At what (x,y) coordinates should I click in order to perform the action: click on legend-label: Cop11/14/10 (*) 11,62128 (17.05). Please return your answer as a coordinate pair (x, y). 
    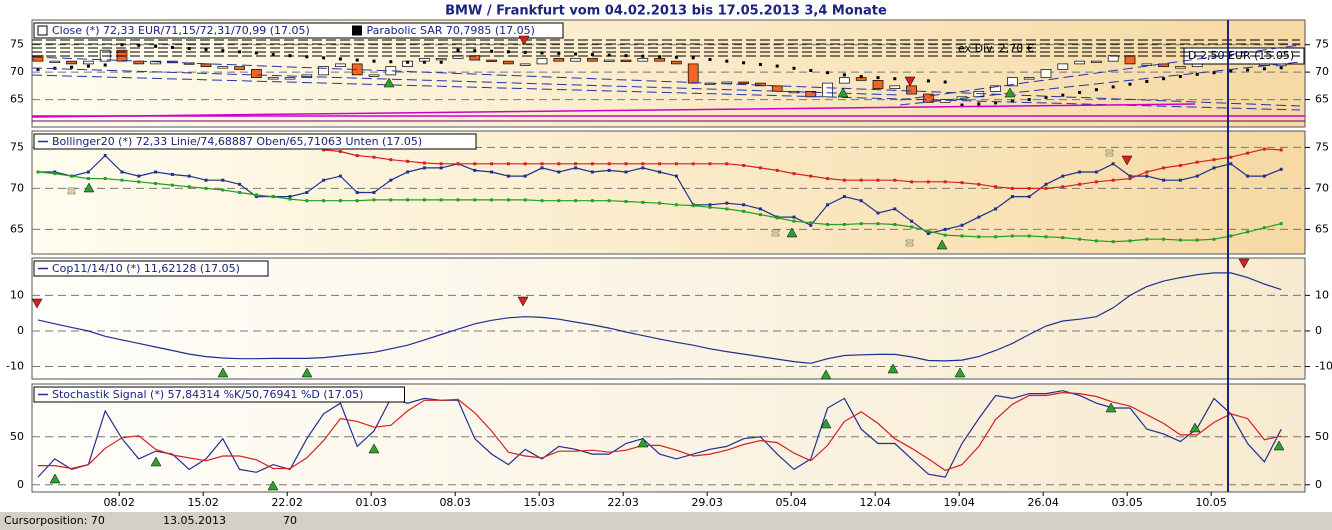
    Looking at the image, I should click on (146, 268).